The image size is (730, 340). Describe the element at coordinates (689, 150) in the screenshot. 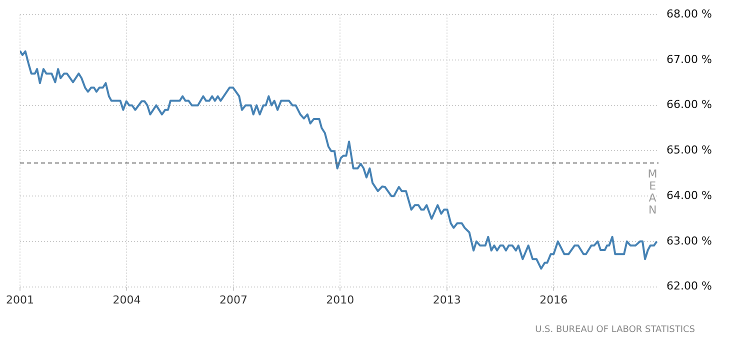

I see `y-tick-label: 65.00 %` at that location.